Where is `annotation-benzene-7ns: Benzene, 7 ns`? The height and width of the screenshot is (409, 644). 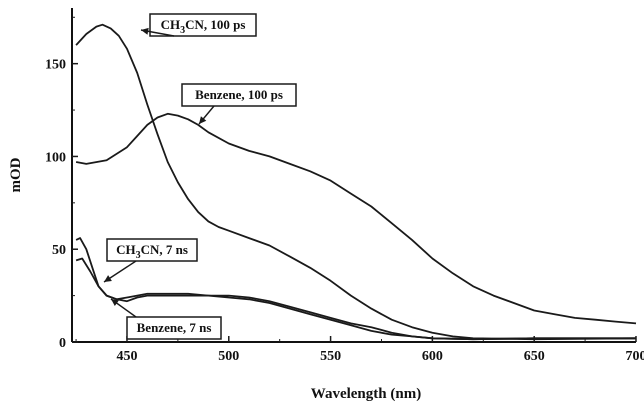
annotation-benzene-7ns: Benzene, 7 ns is located at coordinates (166, 319).